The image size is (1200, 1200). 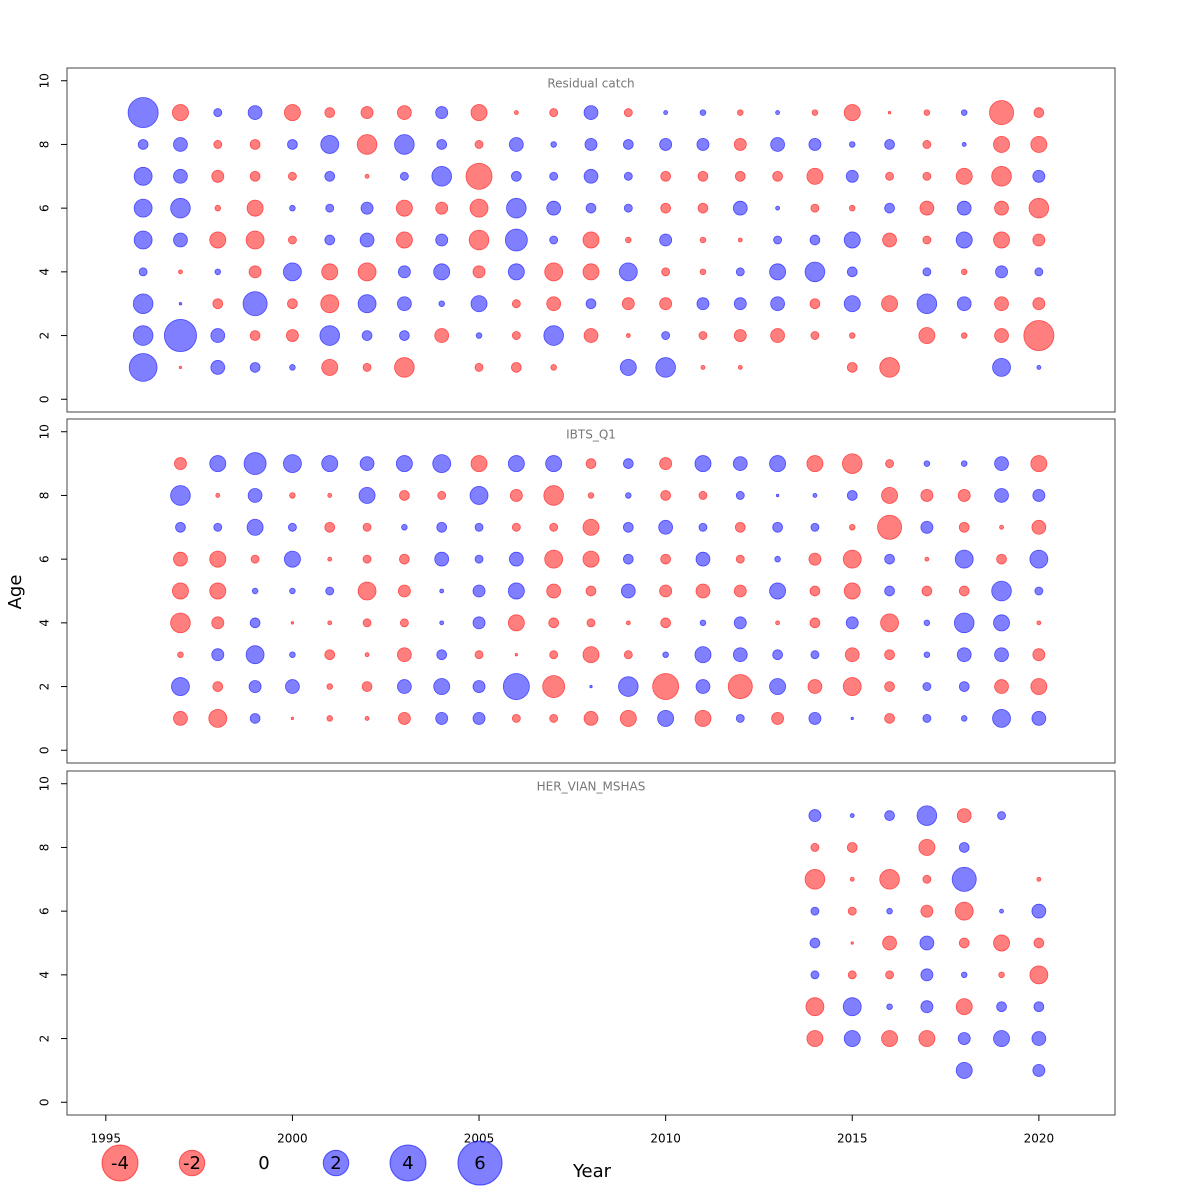 I want to click on y-tick-label: 4, so click(x=45, y=272).